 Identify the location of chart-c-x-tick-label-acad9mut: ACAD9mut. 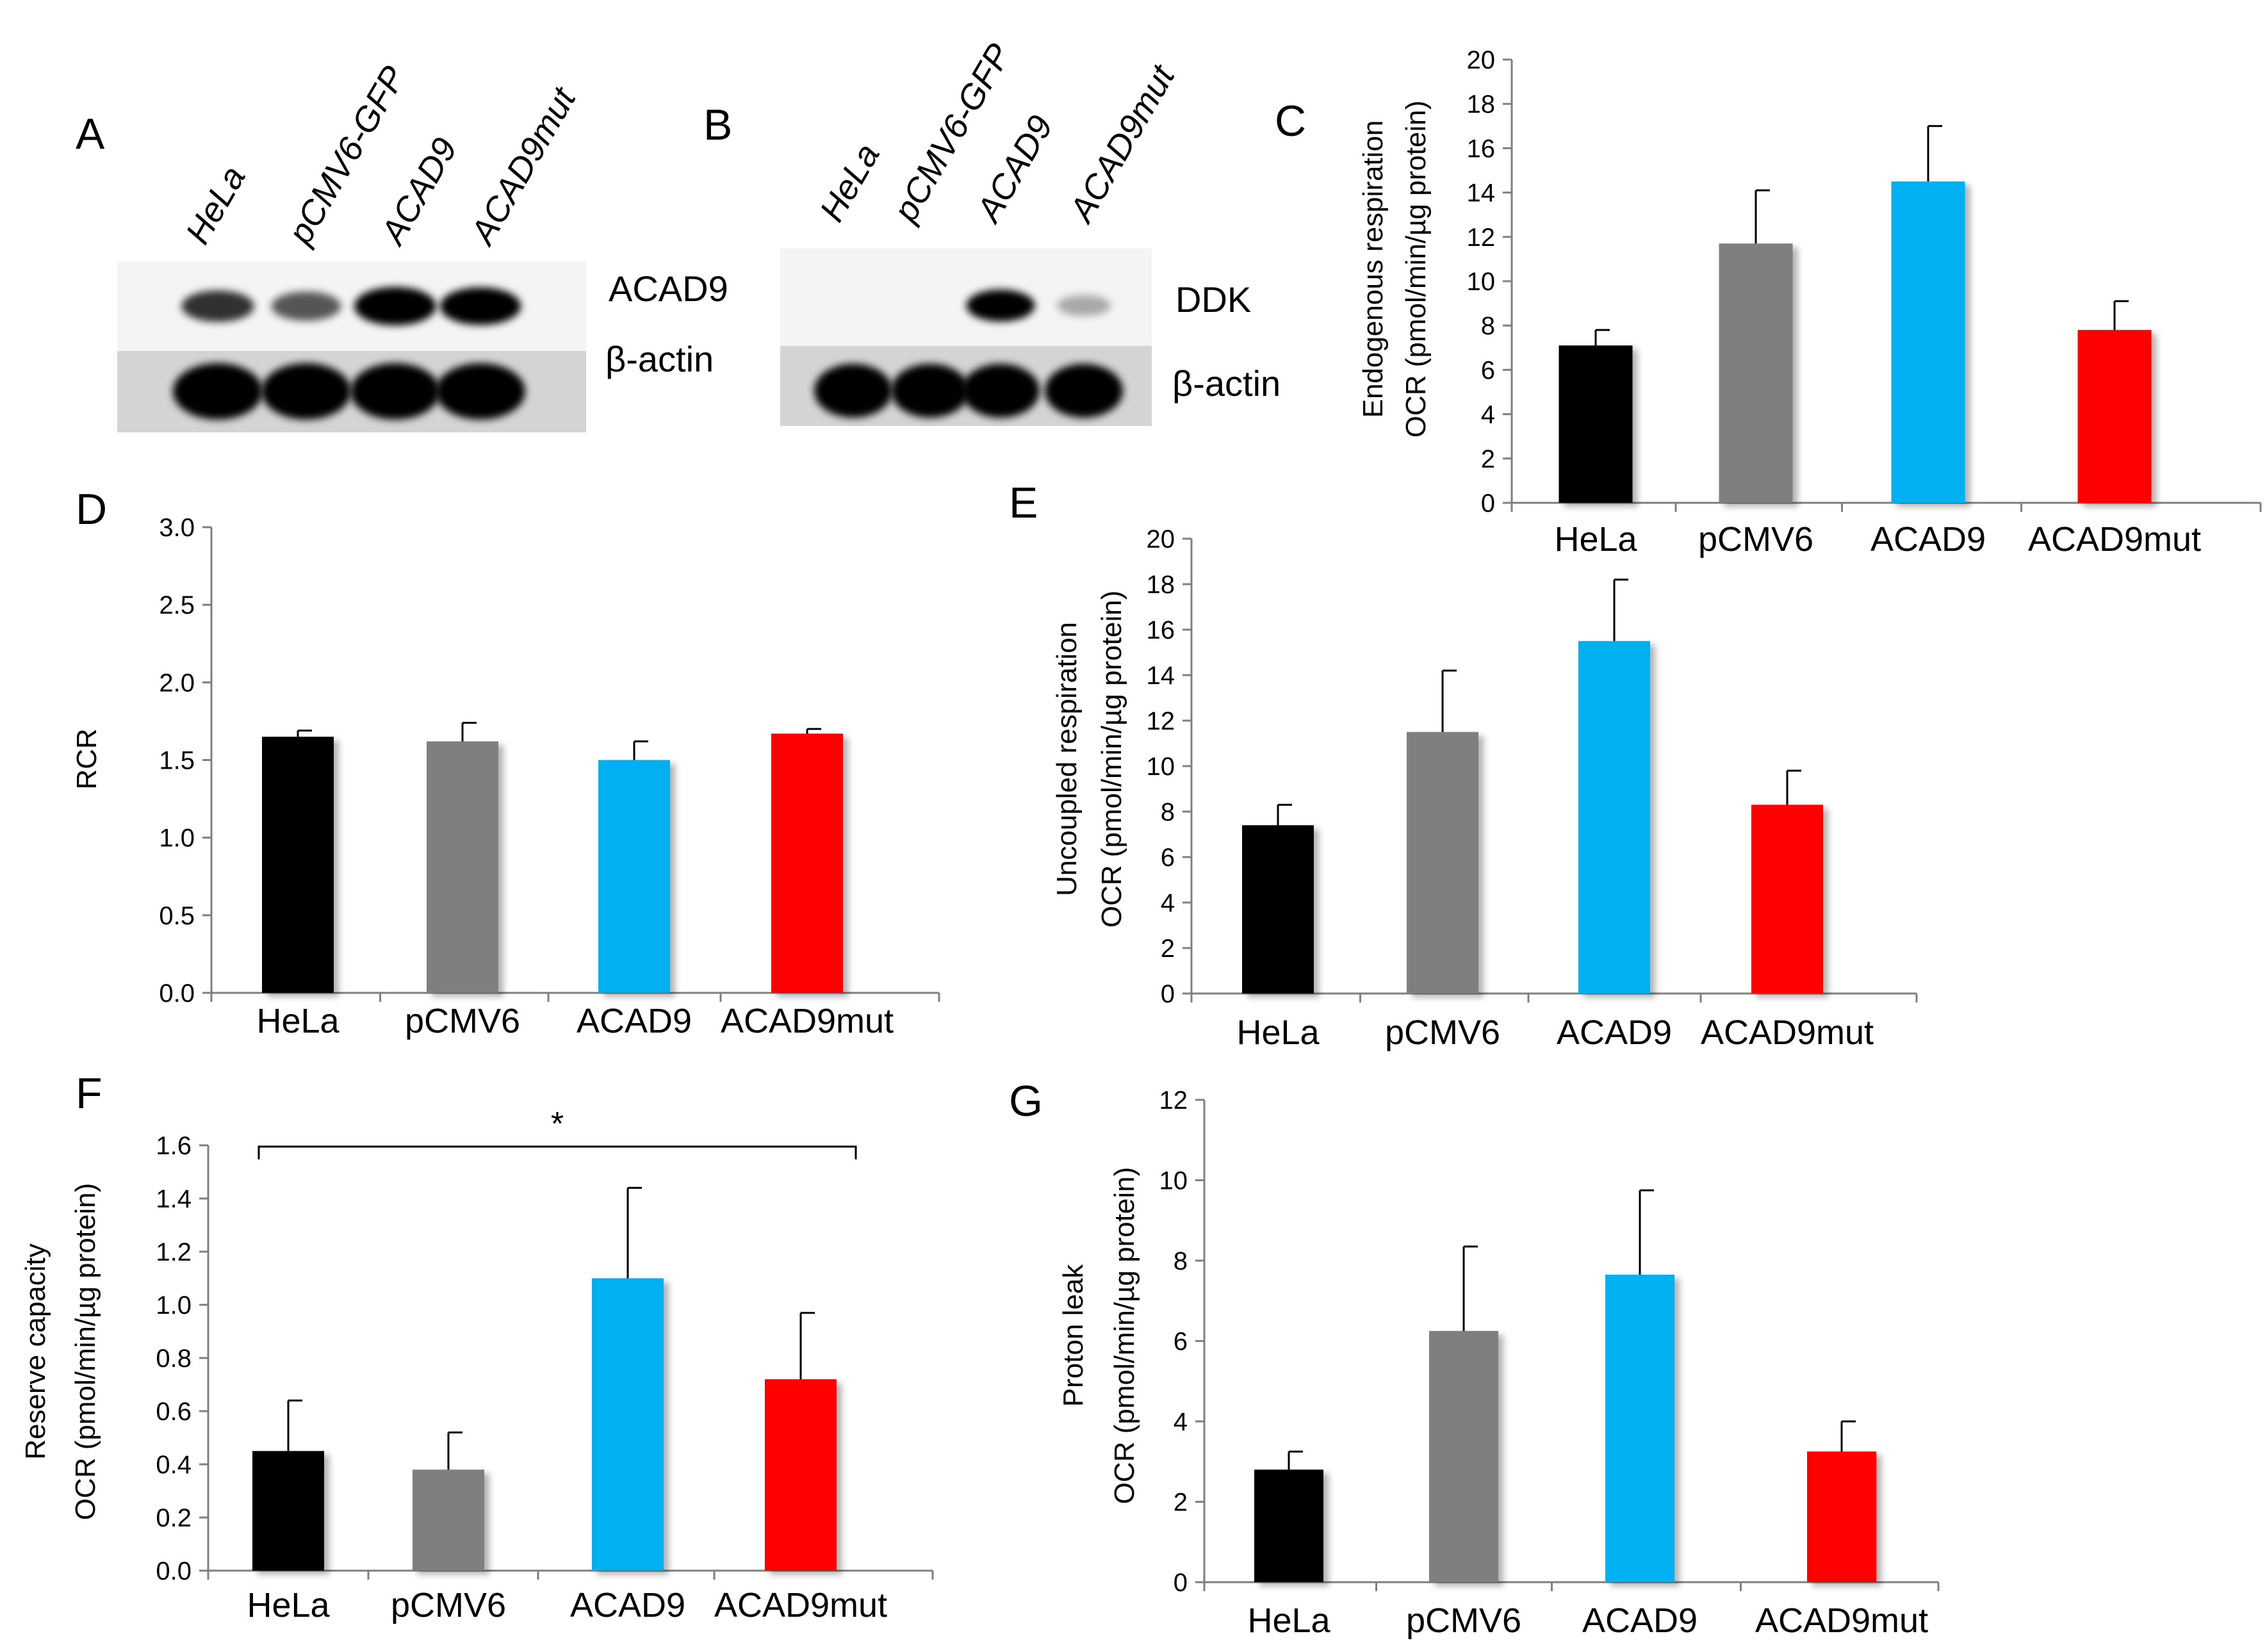
(2115, 539).